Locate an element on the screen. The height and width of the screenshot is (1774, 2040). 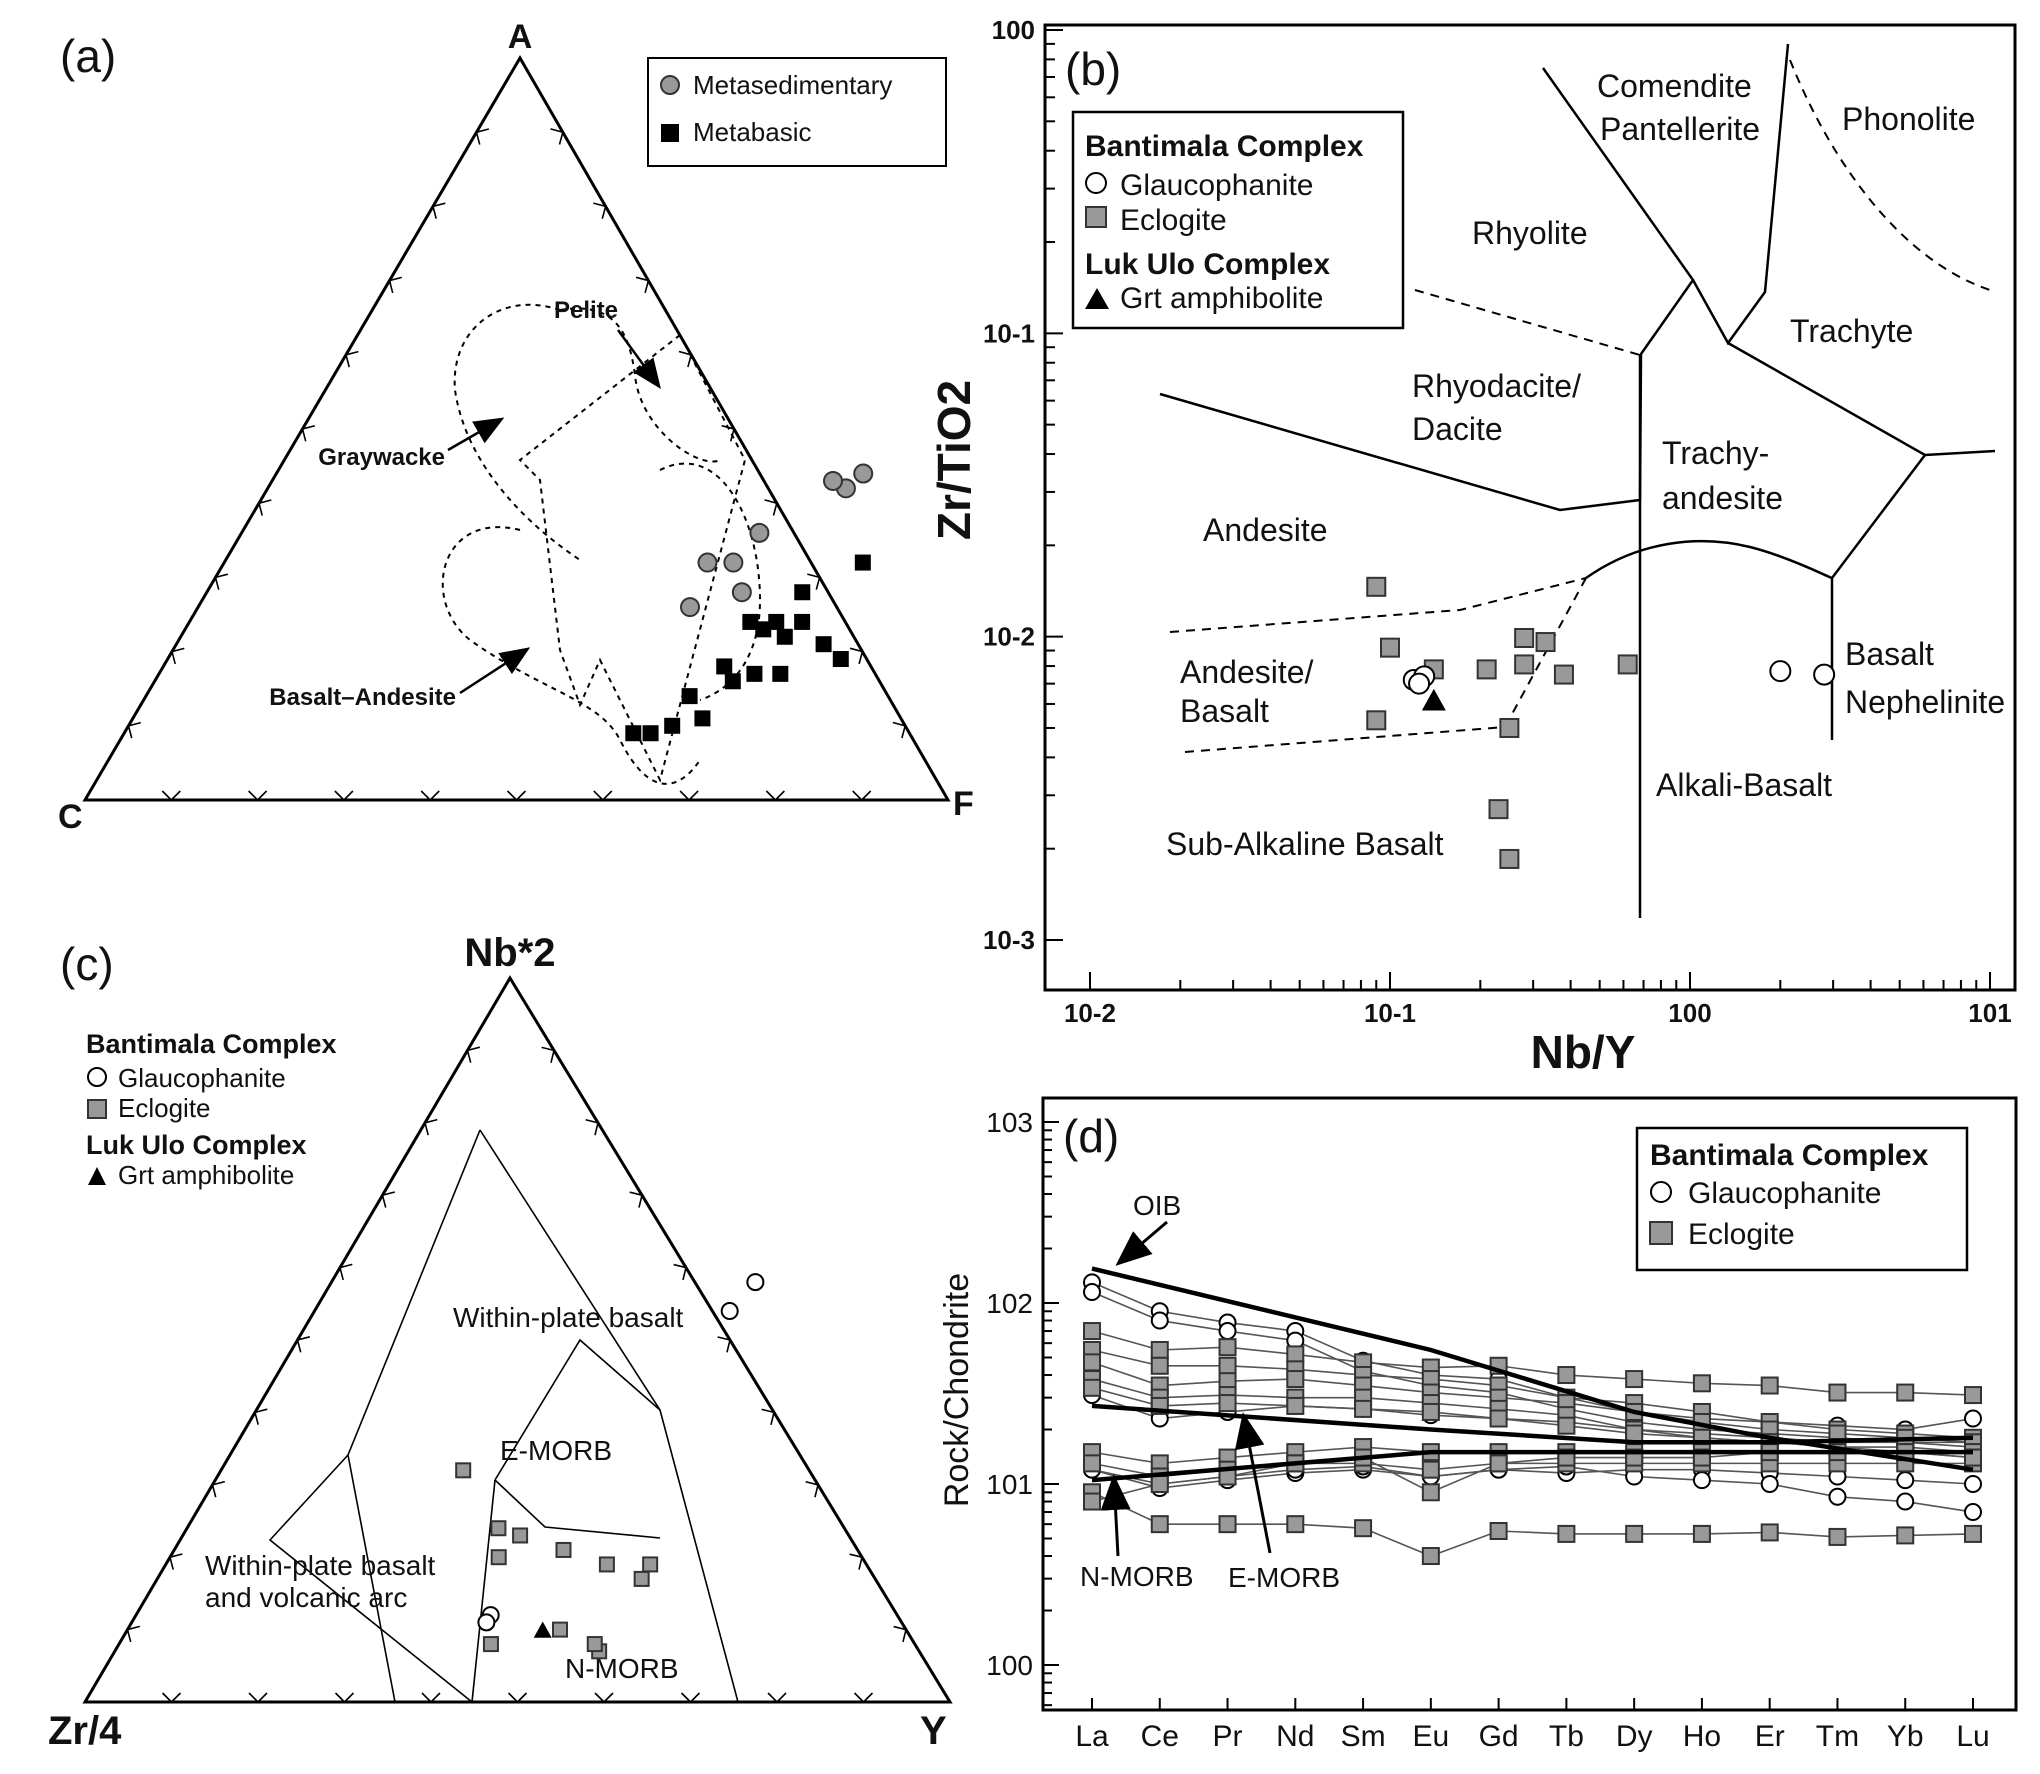
legend-c-group1-title: Bantimala Complex is located at coordinates (211, 1044).